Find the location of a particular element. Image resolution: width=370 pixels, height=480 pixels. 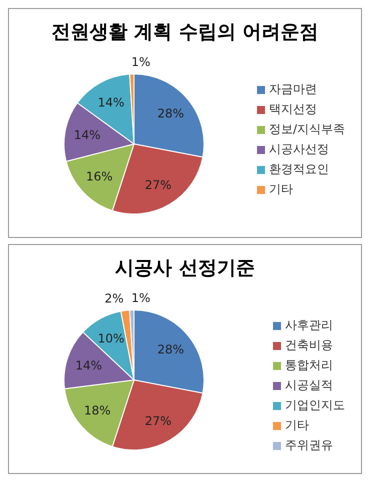

data-label: 16% is located at coordinates (99, 177).